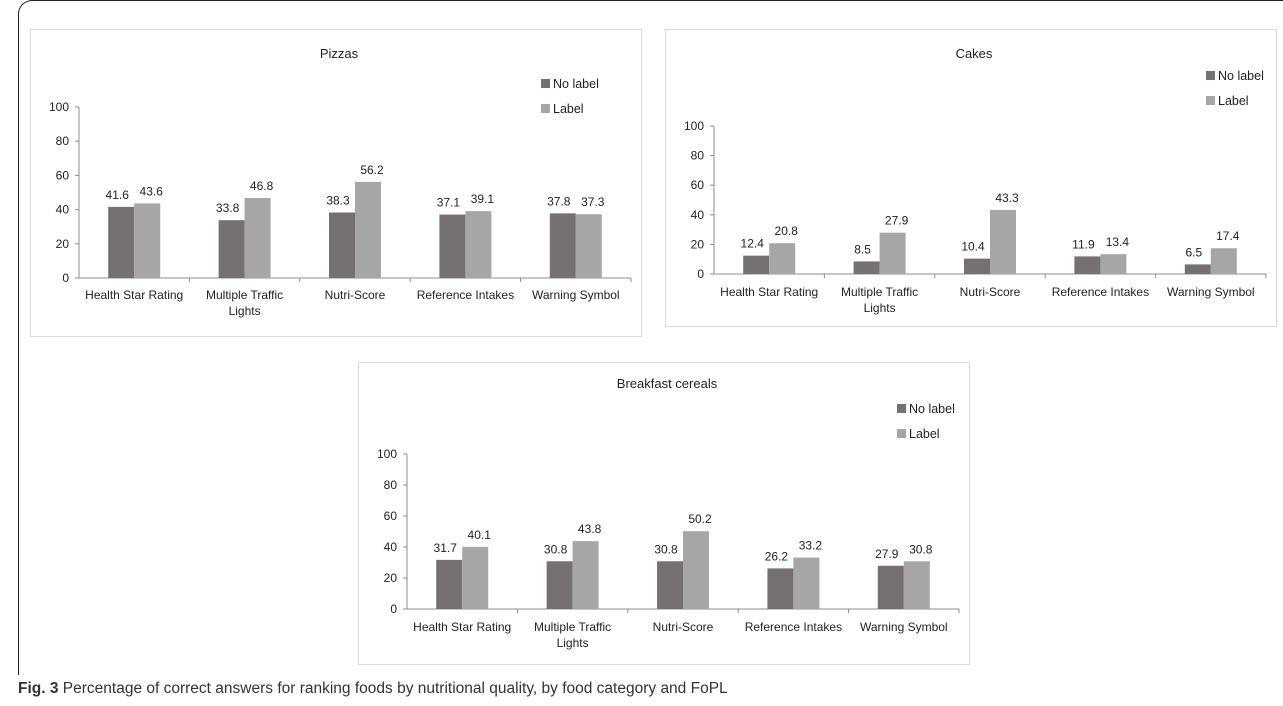 The image size is (1283, 706). What do you see at coordinates (862, 249) in the screenshot?
I see `data-label-no-label-multiple-traffic-lights: 8.5` at bounding box center [862, 249].